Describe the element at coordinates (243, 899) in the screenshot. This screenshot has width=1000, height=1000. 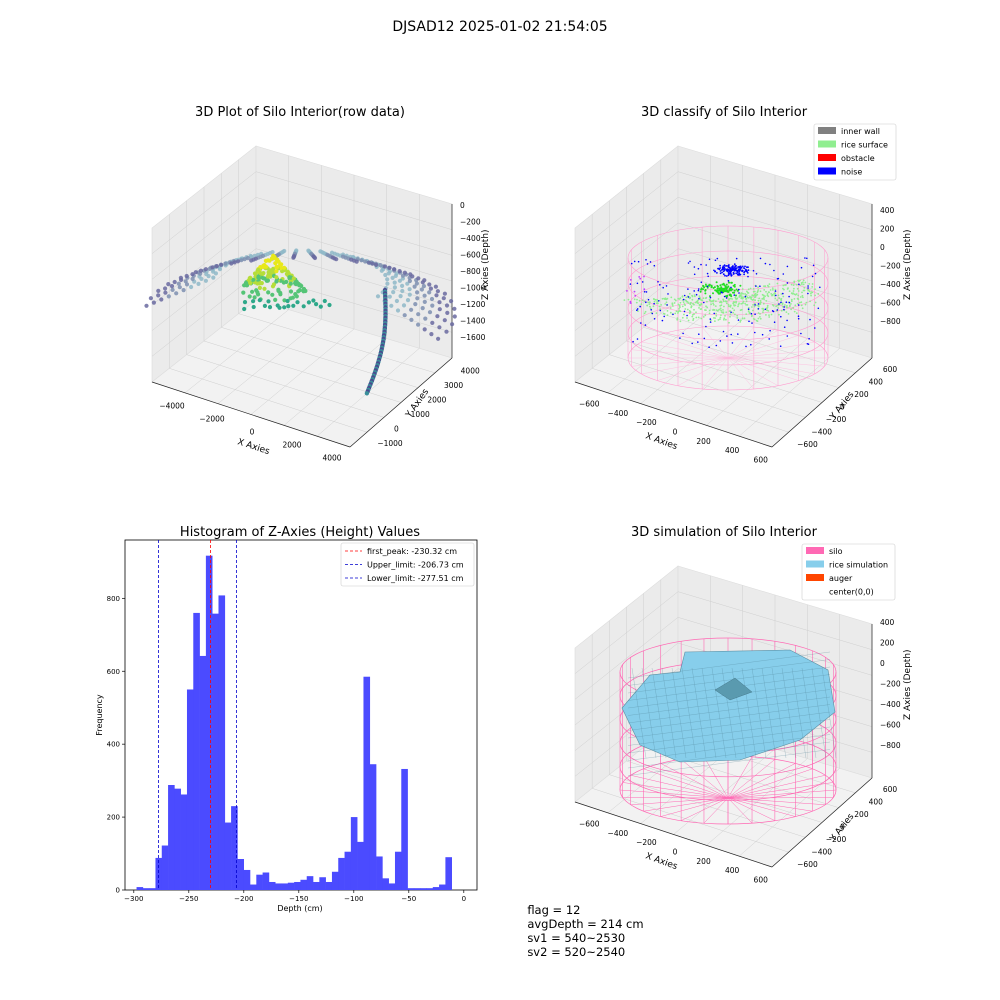
I see `histogram-x-tick-label: −200` at that location.